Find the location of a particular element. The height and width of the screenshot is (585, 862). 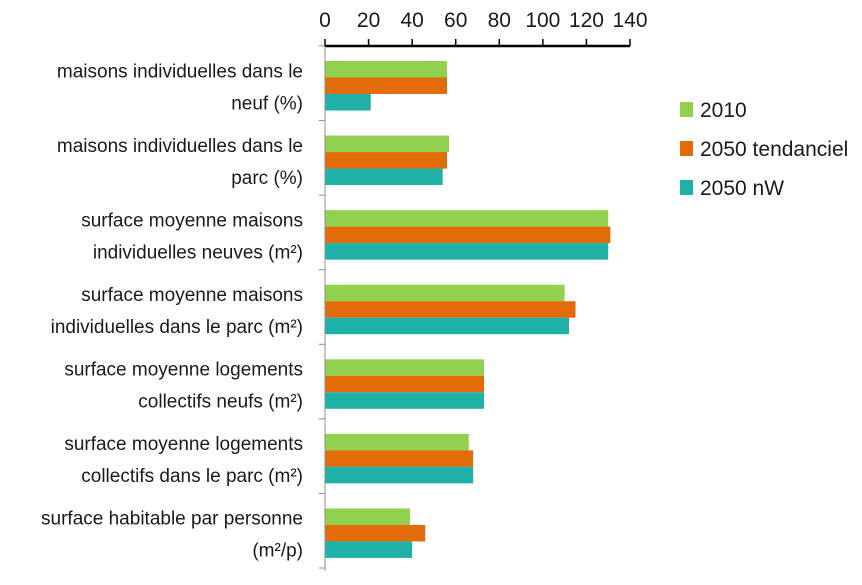

category-label: individuelles neuves (m²) is located at coordinates (198, 252).